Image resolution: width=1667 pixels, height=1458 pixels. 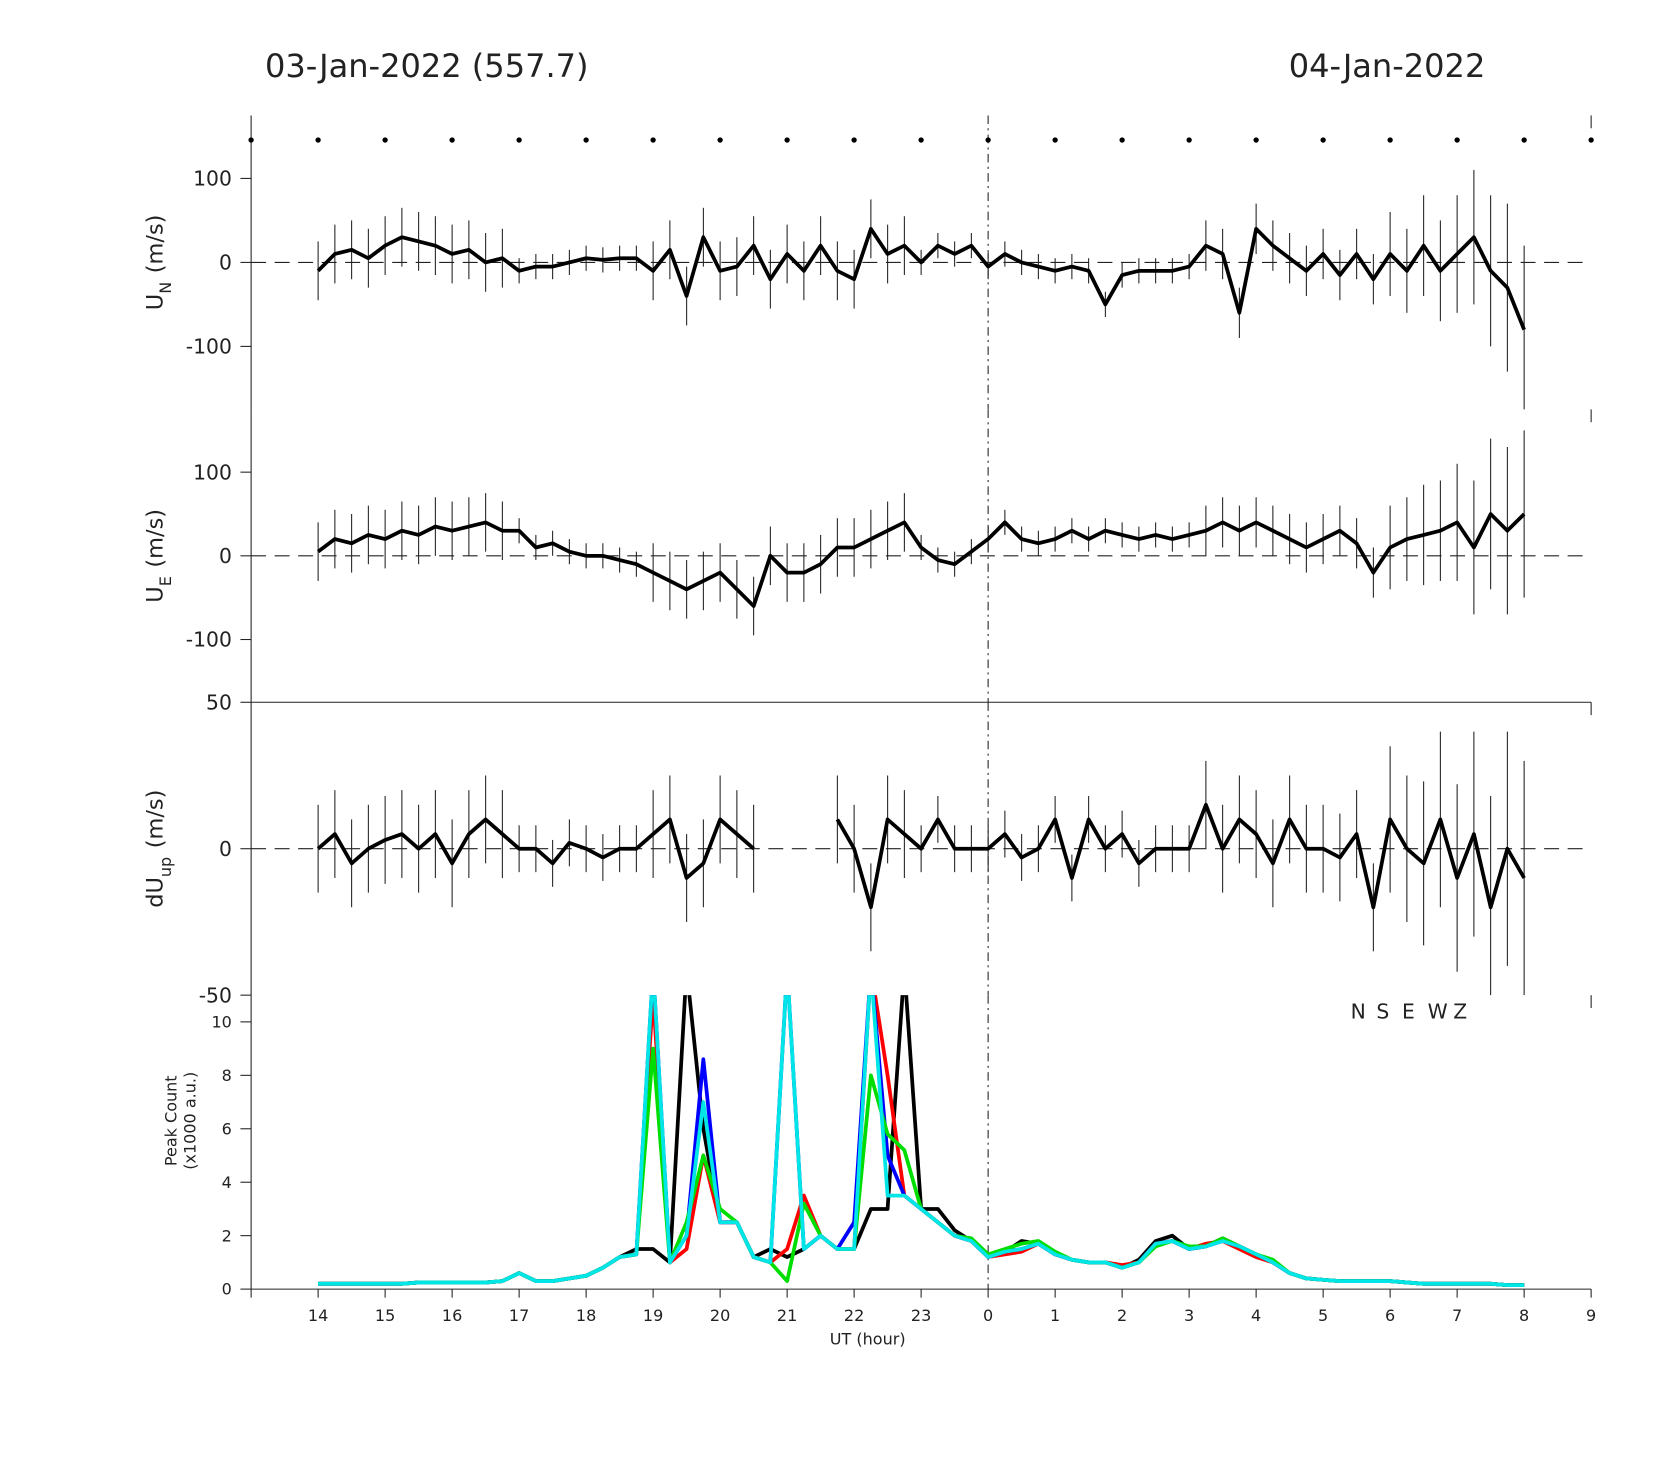 I want to click on x-tick-label: 22, so click(x=854, y=1315).